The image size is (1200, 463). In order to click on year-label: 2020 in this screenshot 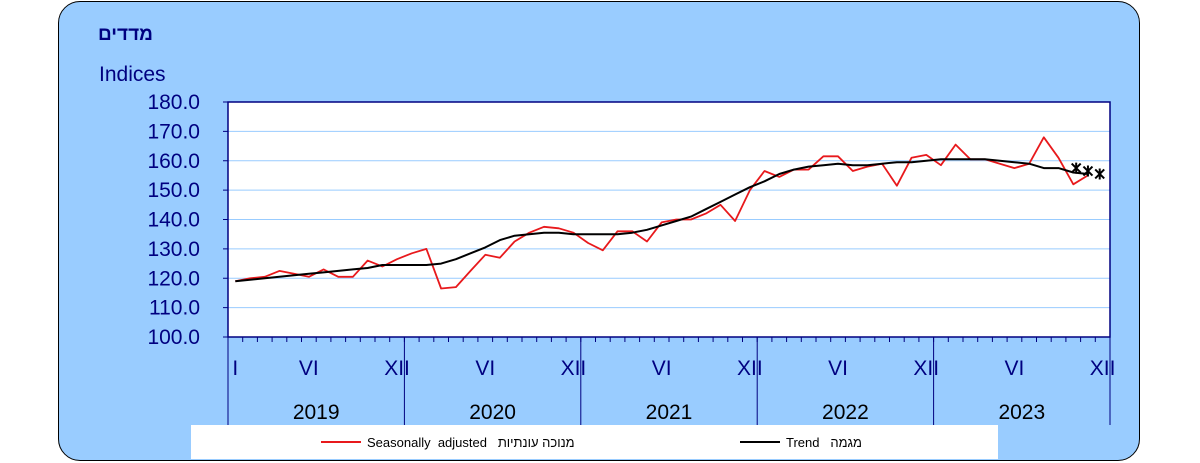, I will do `click(492, 412)`.